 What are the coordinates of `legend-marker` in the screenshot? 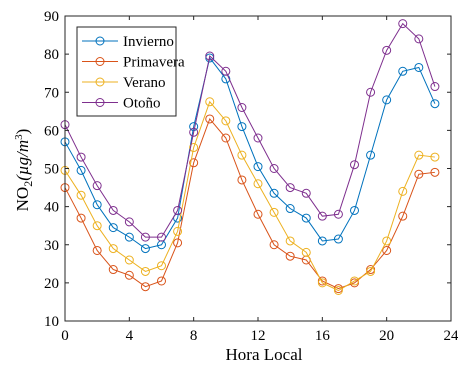 It's located at (100, 61).